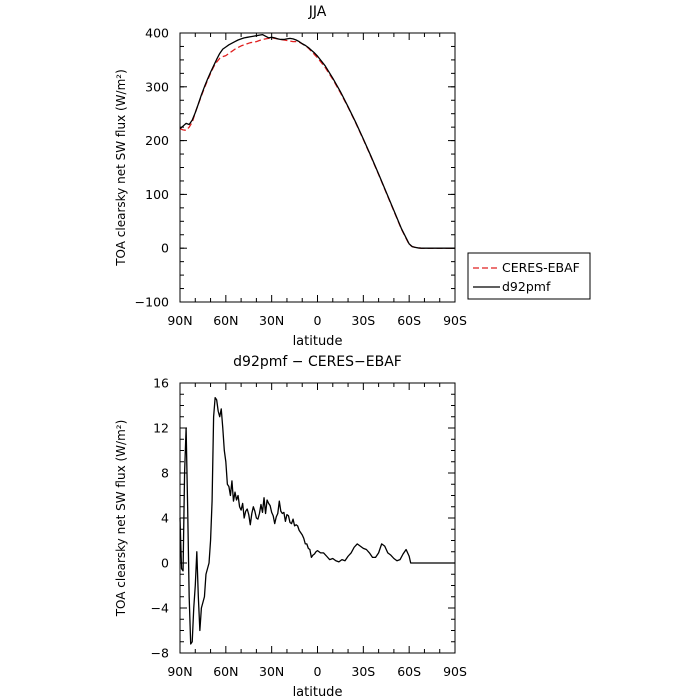 The width and height of the screenshot is (700, 700). Describe the element at coordinates (160, 653) in the screenshot. I see `y-tick-label: −8` at that location.